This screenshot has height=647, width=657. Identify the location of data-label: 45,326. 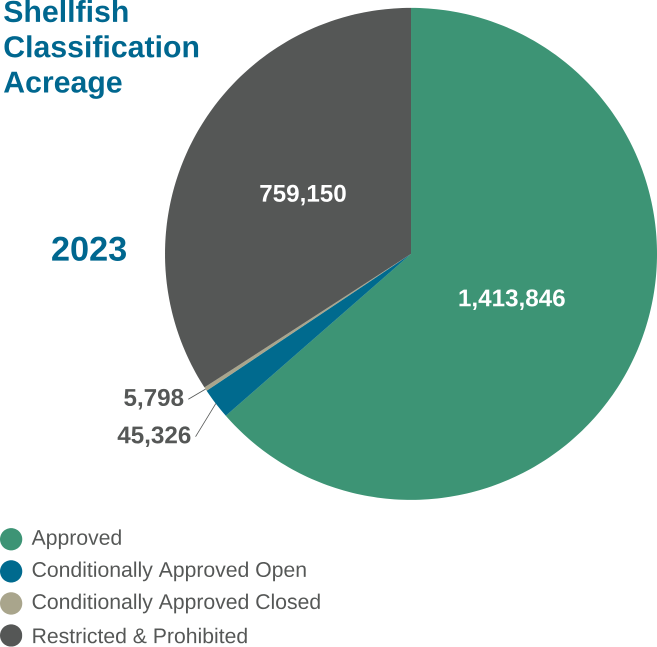
(154, 437).